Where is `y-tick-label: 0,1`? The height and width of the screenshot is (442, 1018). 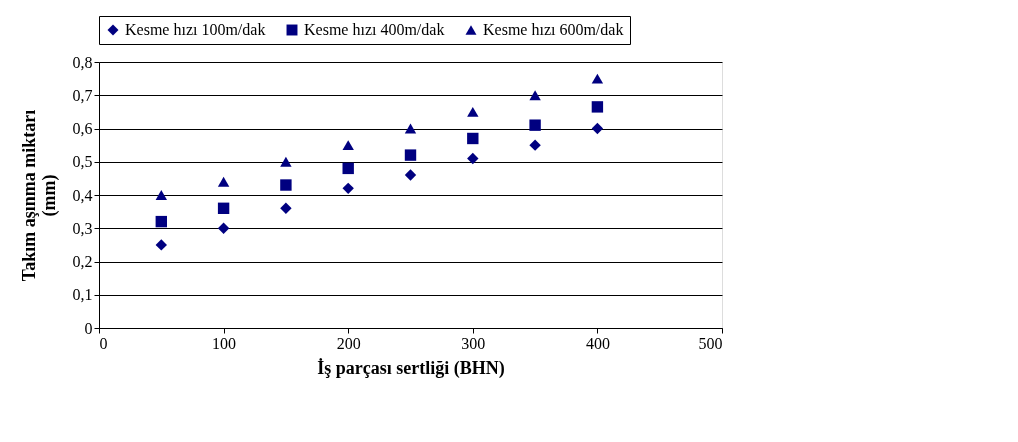 y-tick-label: 0,1 is located at coordinates (82, 295).